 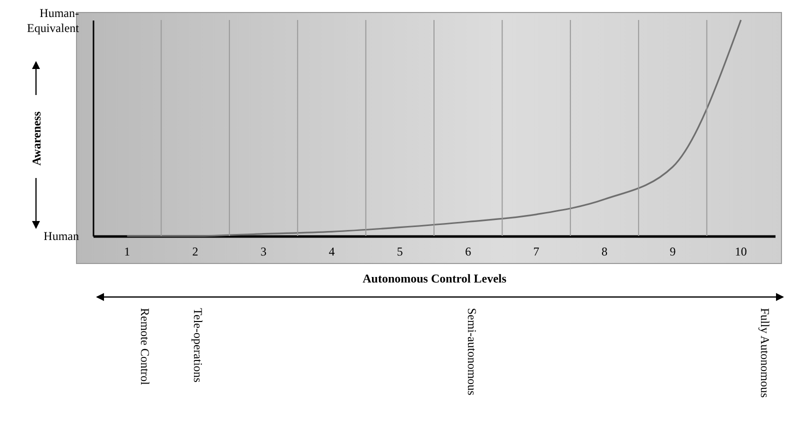 What do you see at coordinates (331, 251) in the screenshot?
I see `x-tick-label: 4` at bounding box center [331, 251].